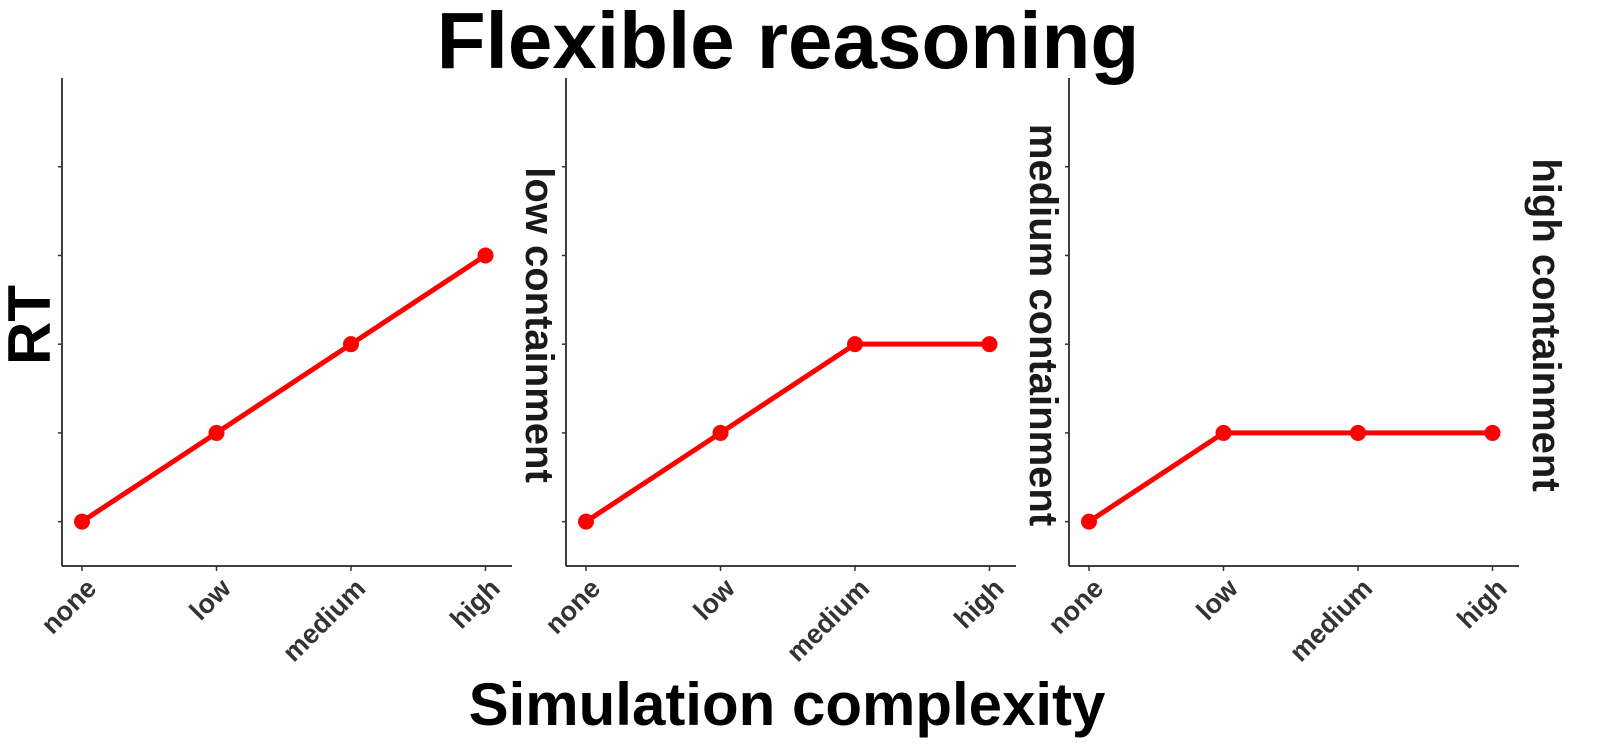  What do you see at coordinates (539, 325) in the screenshot?
I see `panel-strip-label: low containment` at bounding box center [539, 325].